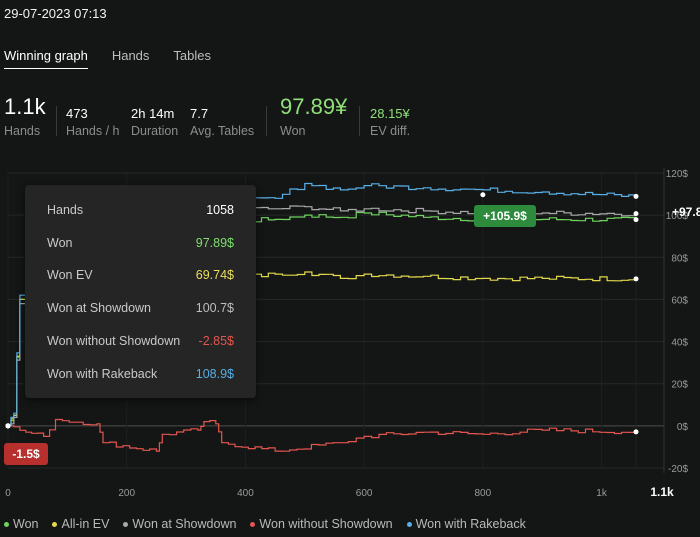 Image resolution: width=700 pixels, height=537 pixels. What do you see at coordinates (470, 524) in the screenshot?
I see `legend-label: Won with Rakeback` at bounding box center [470, 524].